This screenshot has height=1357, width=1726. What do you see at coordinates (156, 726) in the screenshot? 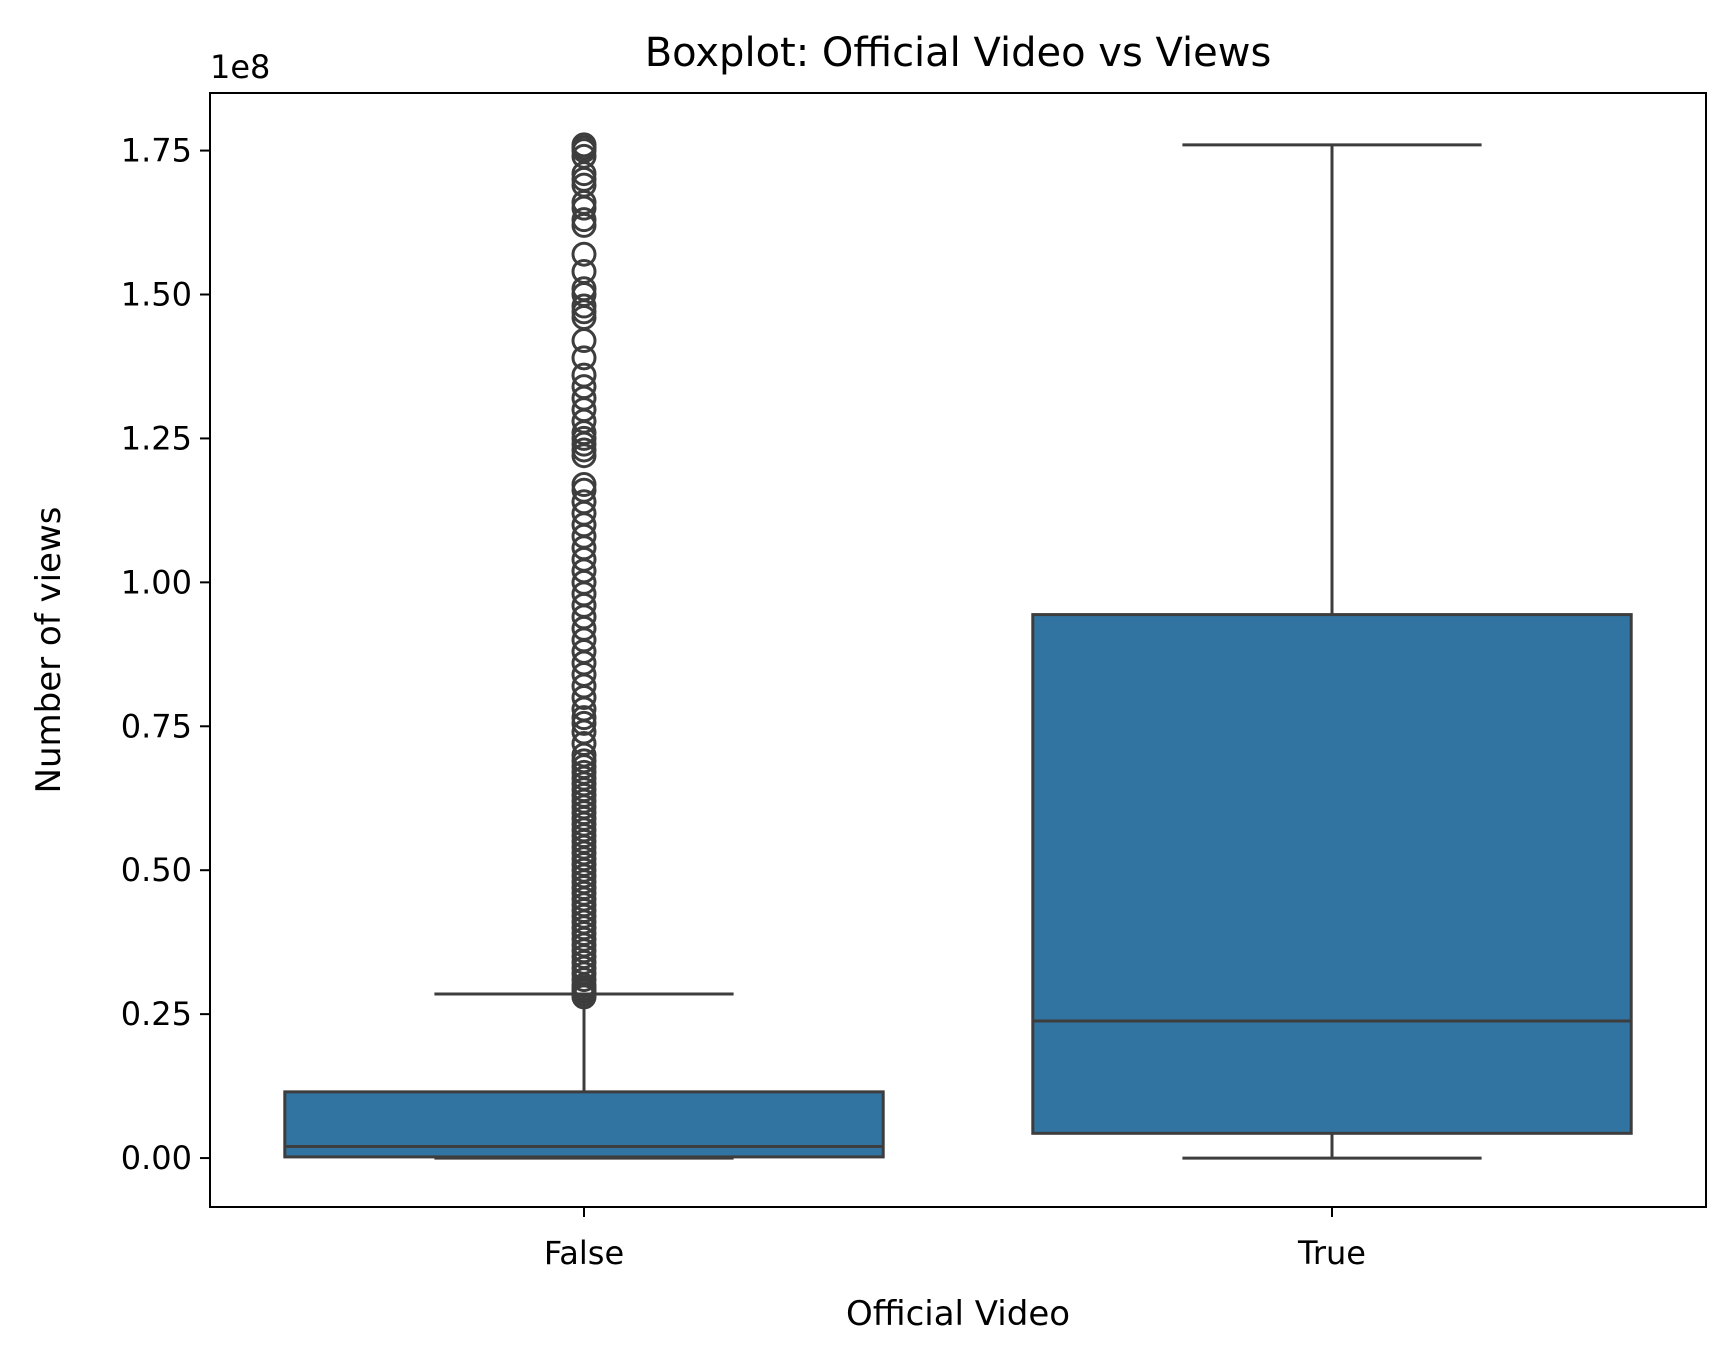
I see `y-tick-label: 0.75` at bounding box center [156, 726].